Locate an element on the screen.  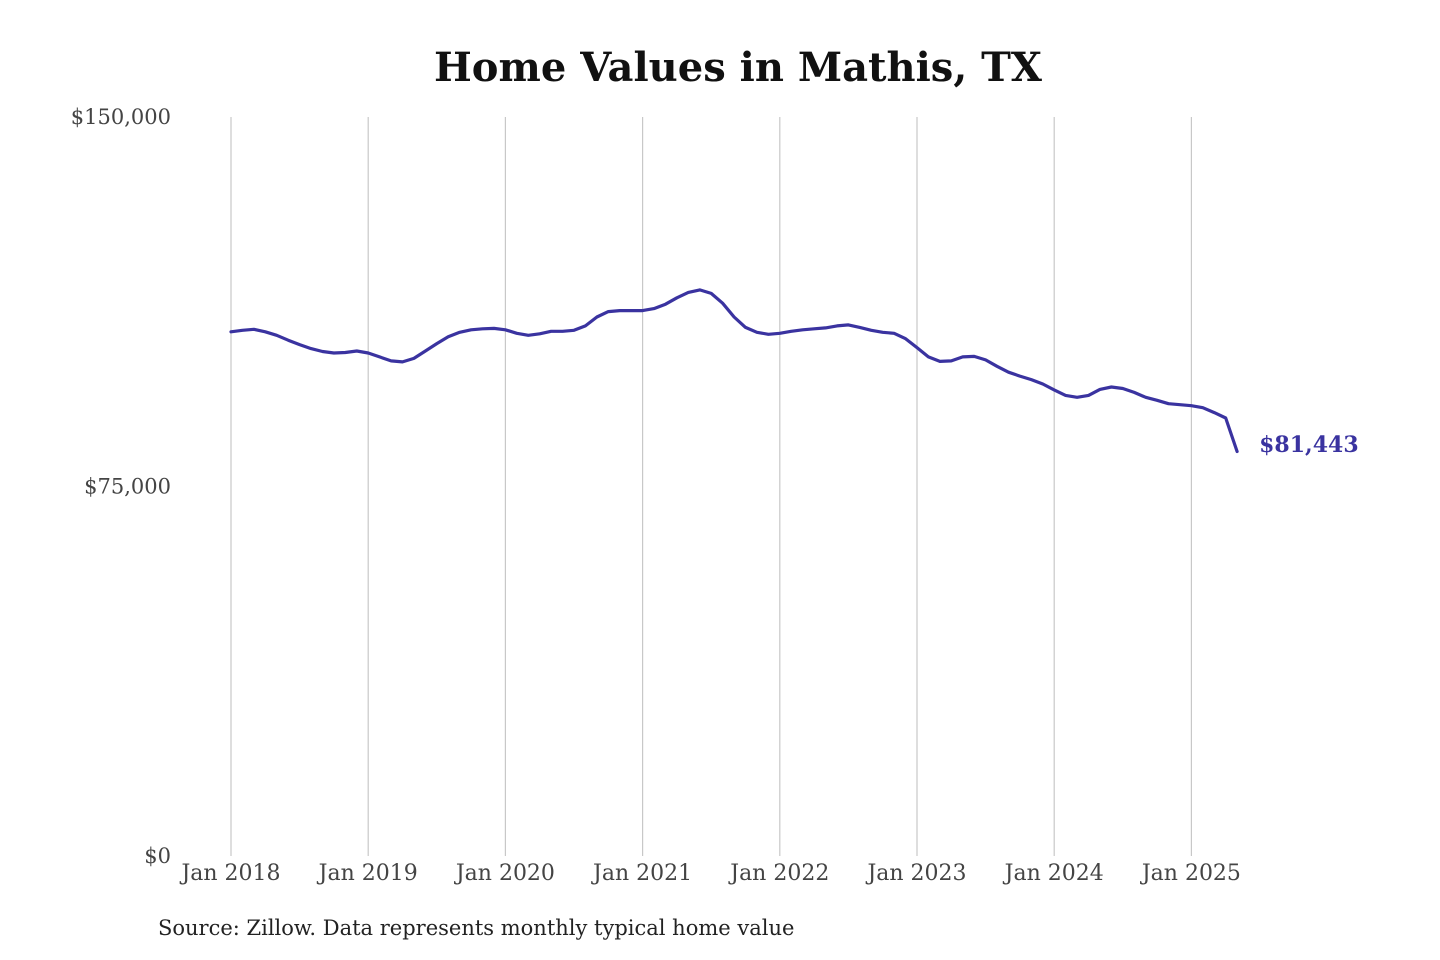
x-tick-label: Jan 2018 is located at coordinates (229, 873).